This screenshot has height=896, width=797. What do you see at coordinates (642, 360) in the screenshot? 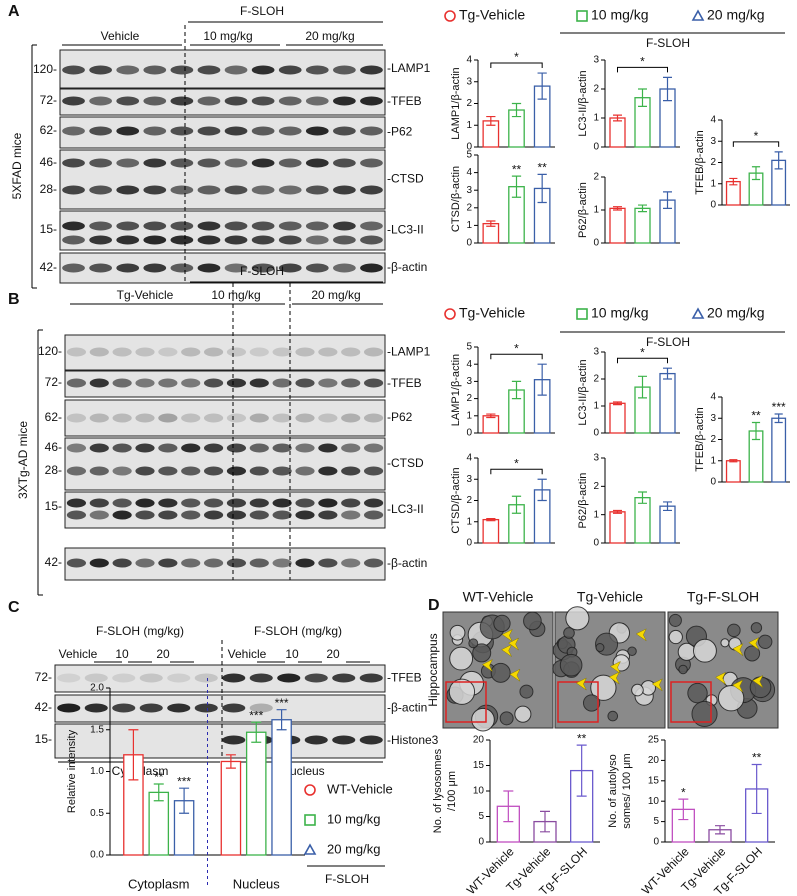
I see `sig-bracket` at bounding box center [642, 360].